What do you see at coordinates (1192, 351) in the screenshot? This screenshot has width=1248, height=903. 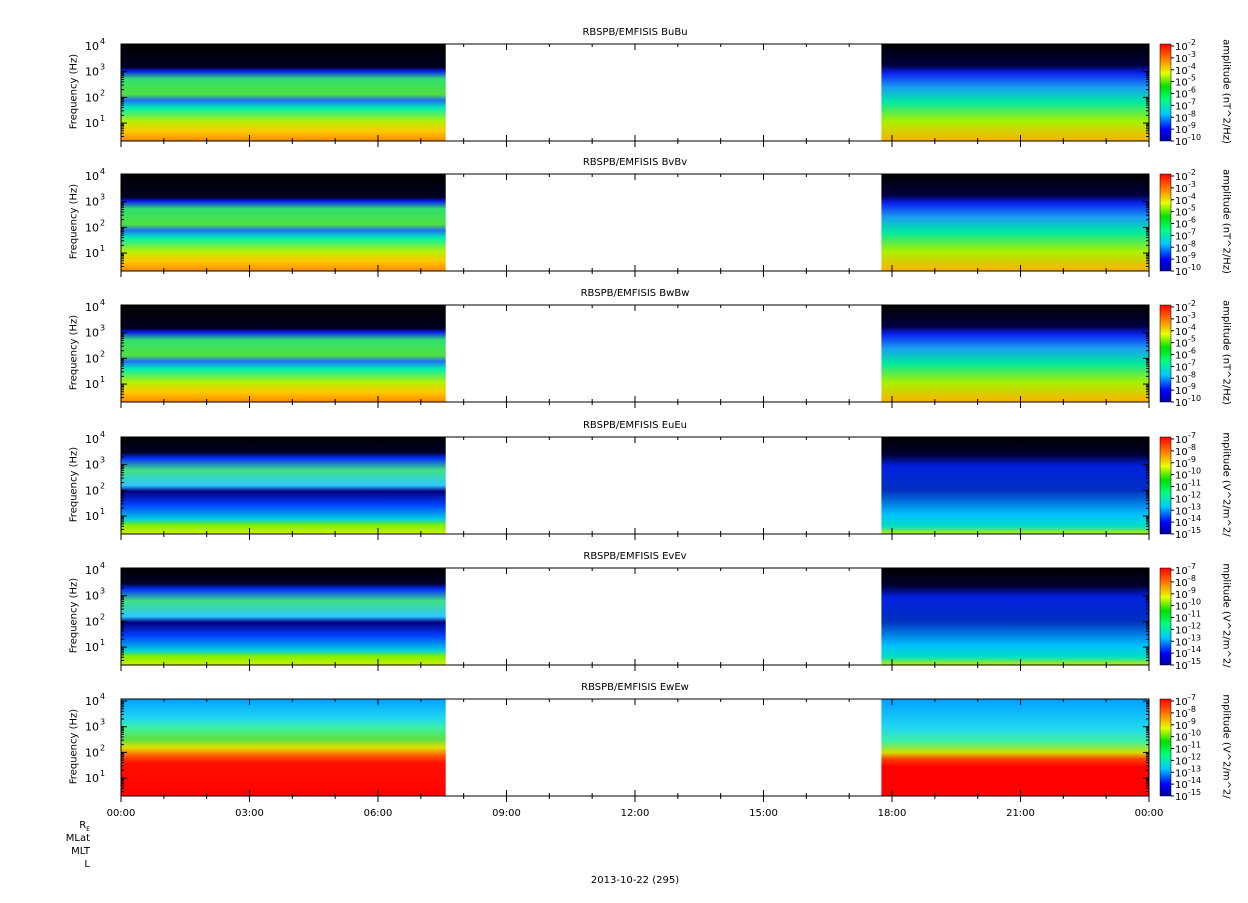 I see `colorbar-tick-exponent: -6` at bounding box center [1192, 351].